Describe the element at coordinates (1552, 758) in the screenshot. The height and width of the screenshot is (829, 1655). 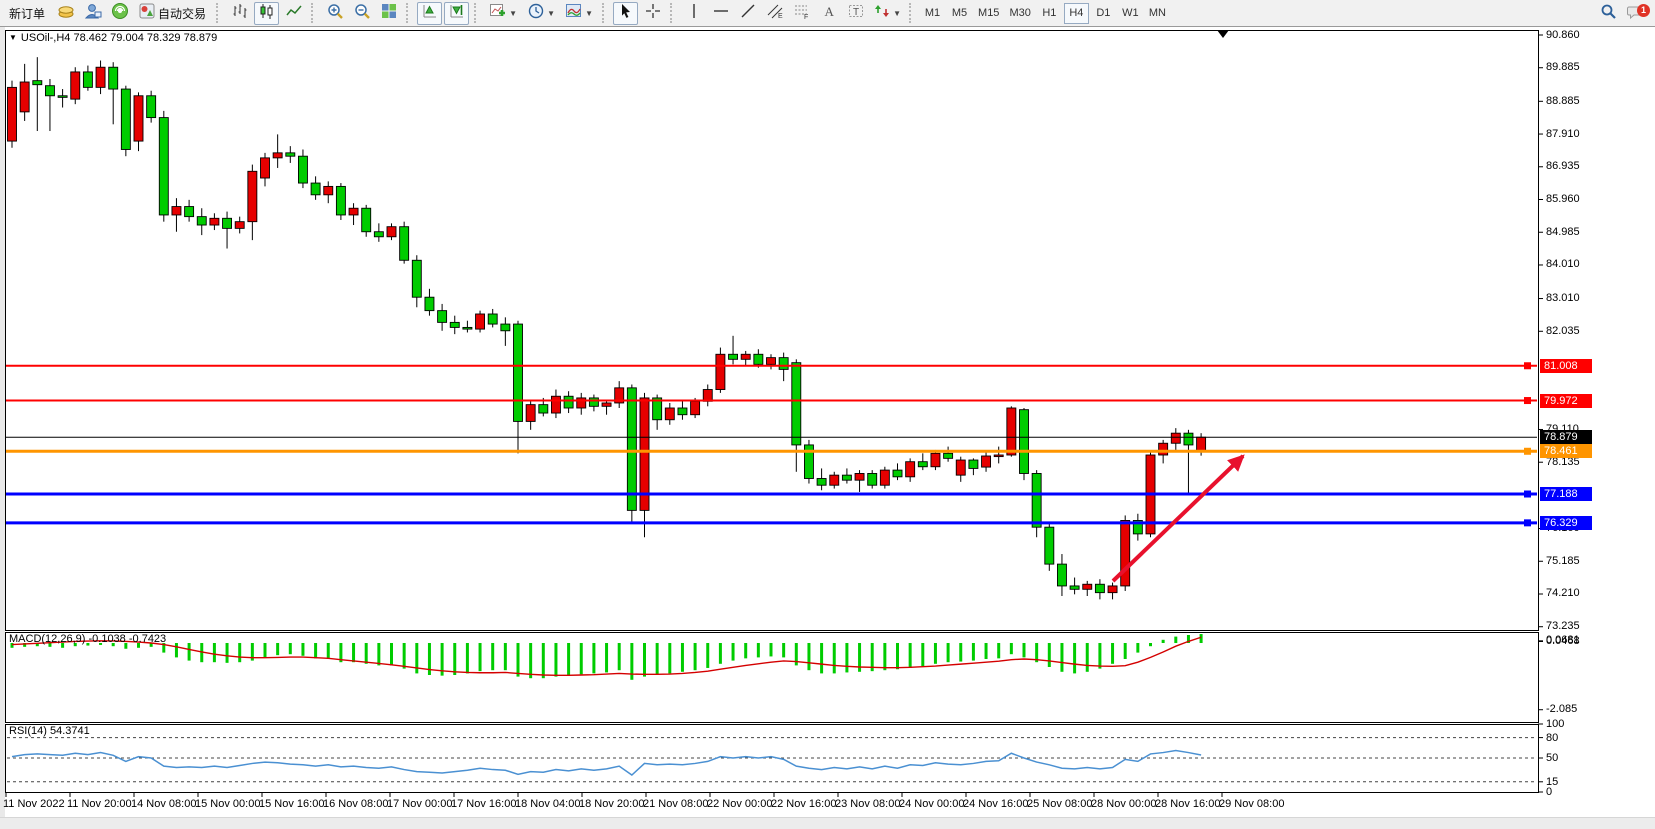
I see `rsi-axis-label: 50` at that location.